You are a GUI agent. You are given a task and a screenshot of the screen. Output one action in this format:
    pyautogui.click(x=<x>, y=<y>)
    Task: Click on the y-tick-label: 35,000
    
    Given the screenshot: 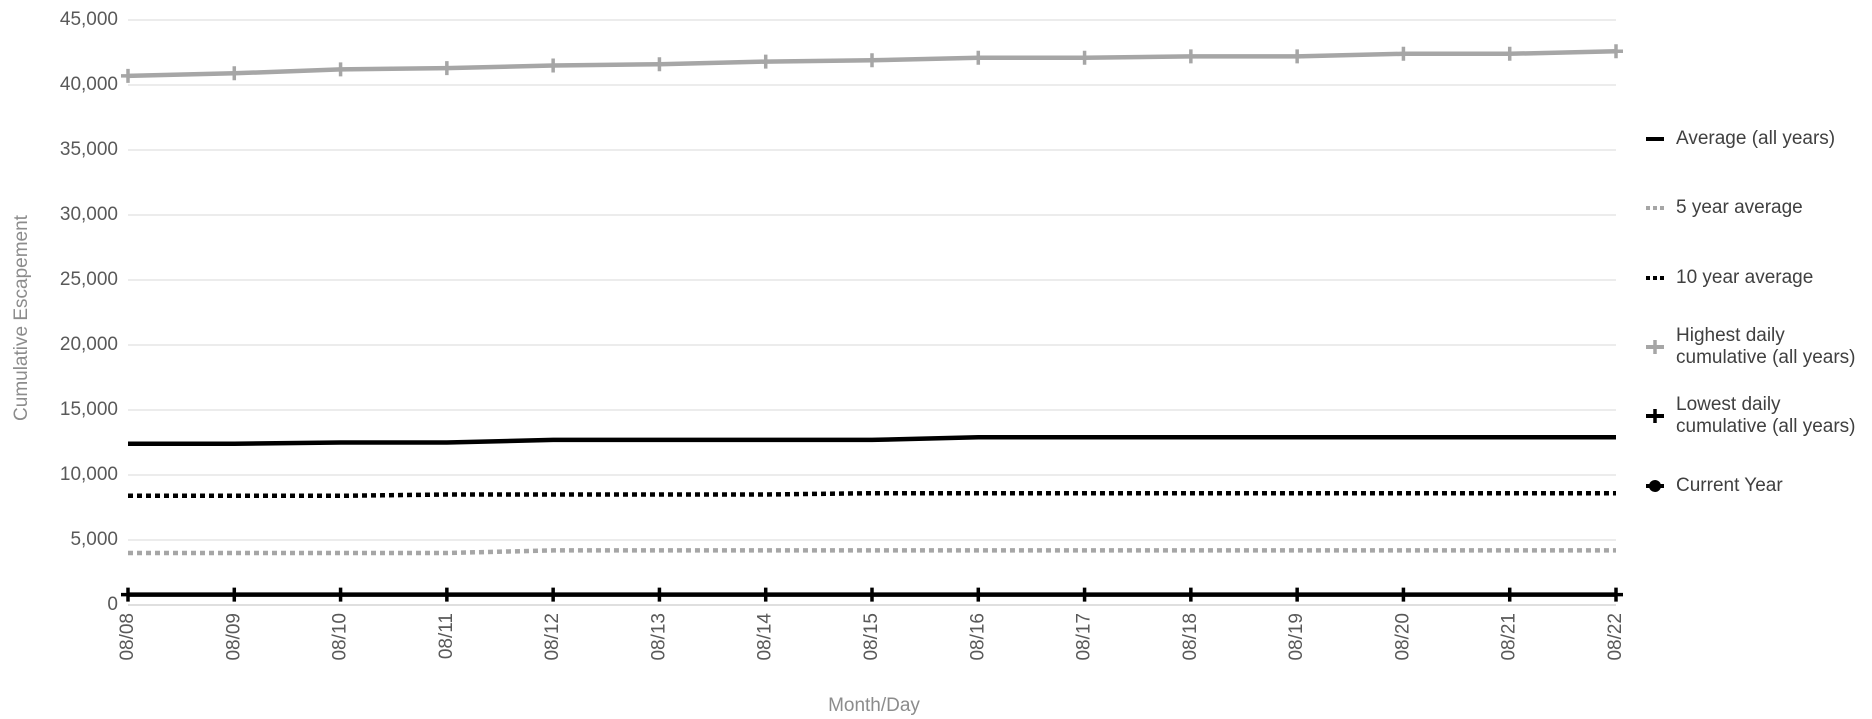 What is the action you would take?
    pyautogui.click(x=89, y=149)
    